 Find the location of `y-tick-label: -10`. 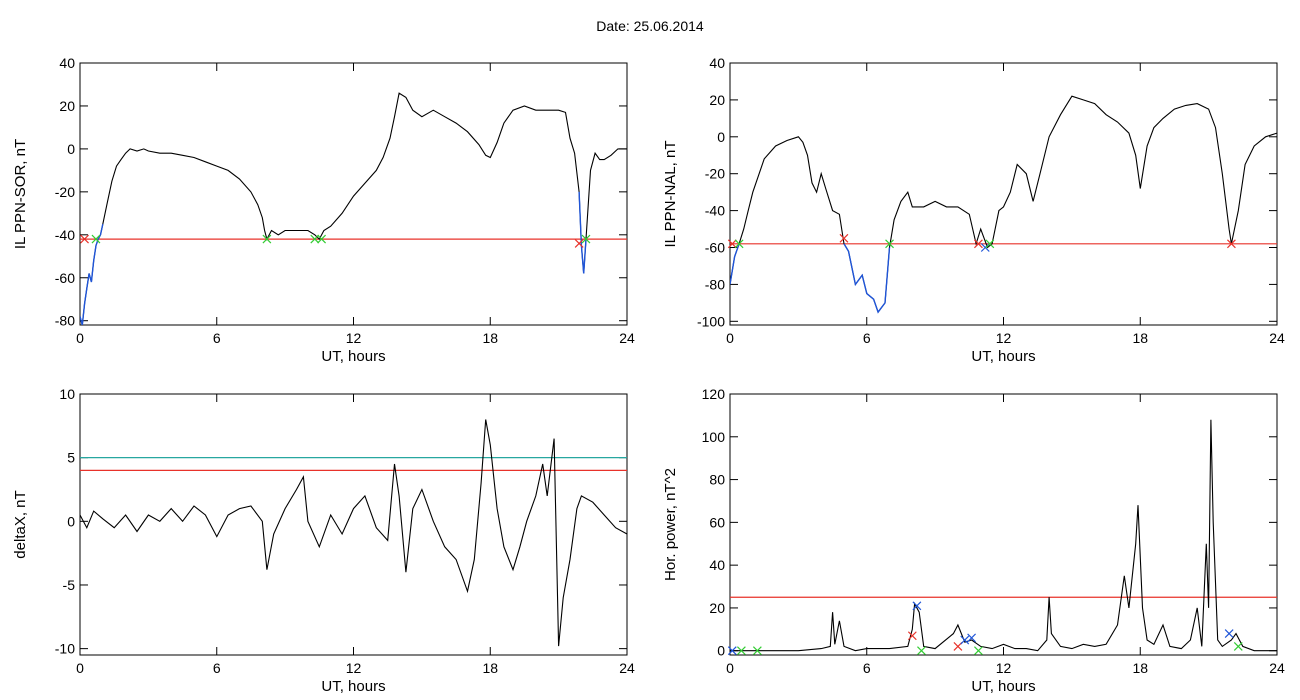

y-tick-label: -10 is located at coordinates (65, 649).